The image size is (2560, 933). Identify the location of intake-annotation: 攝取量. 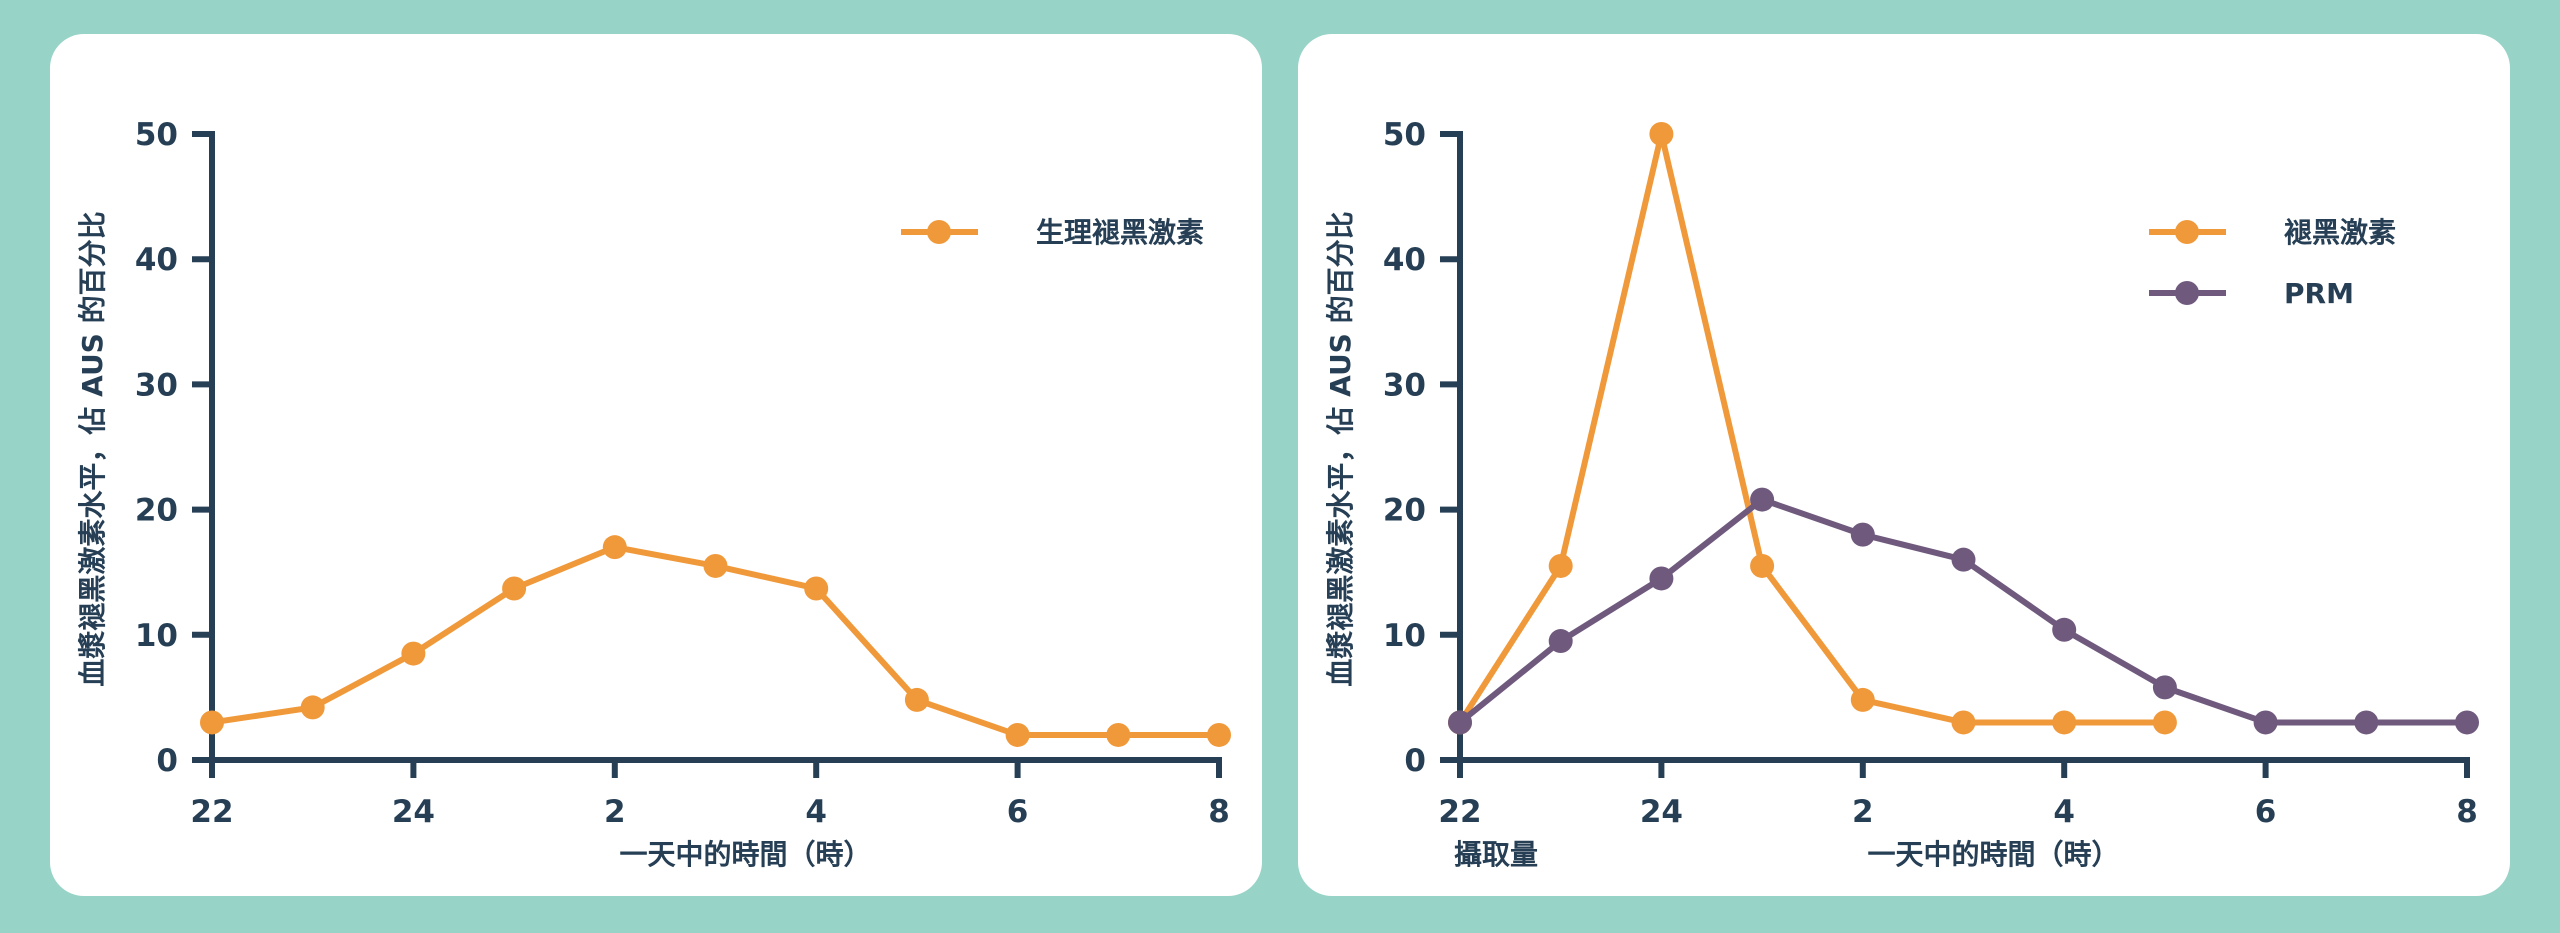
(1496, 854).